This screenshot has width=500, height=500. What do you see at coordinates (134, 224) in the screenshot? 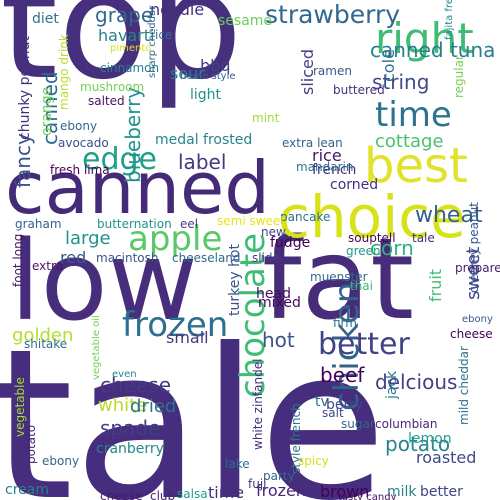
I see `cloud-word: butternation` at bounding box center [134, 224].